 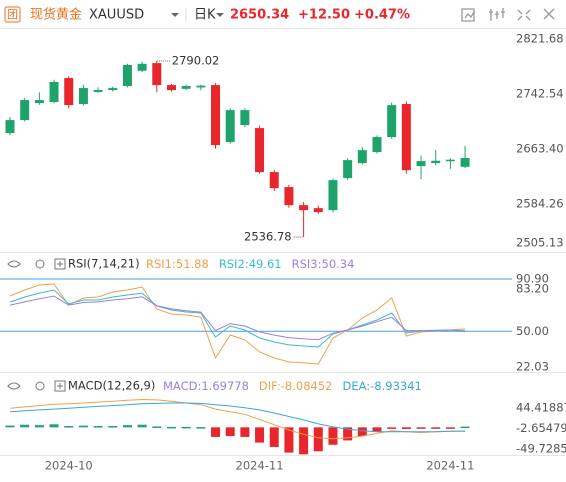 What do you see at coordinates (116, 15) in the screenshot?
I see `symbol-code: XAUUSD` at bounding box center [116, 15].